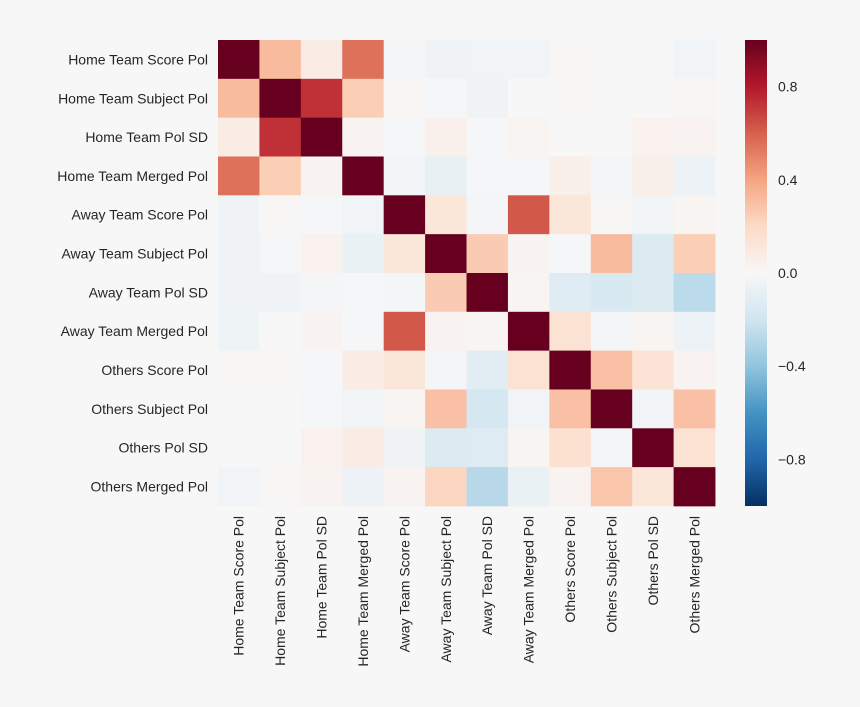 This screenshot has width=860, height=707. I want to click on row-label: Others Score Pol, so click(154, 370).